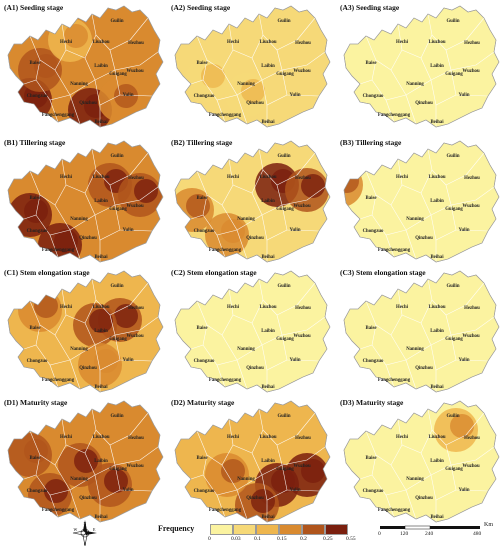 The width and height of the screenshot is (503, 552). I want to click on panel-title: (D2) Maturity stage, so click(203, 402).